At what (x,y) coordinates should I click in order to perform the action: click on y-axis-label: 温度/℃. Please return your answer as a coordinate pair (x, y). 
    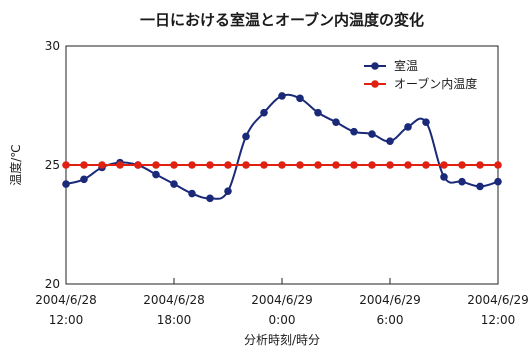
    Looking at the image, I should click on (15, 165).